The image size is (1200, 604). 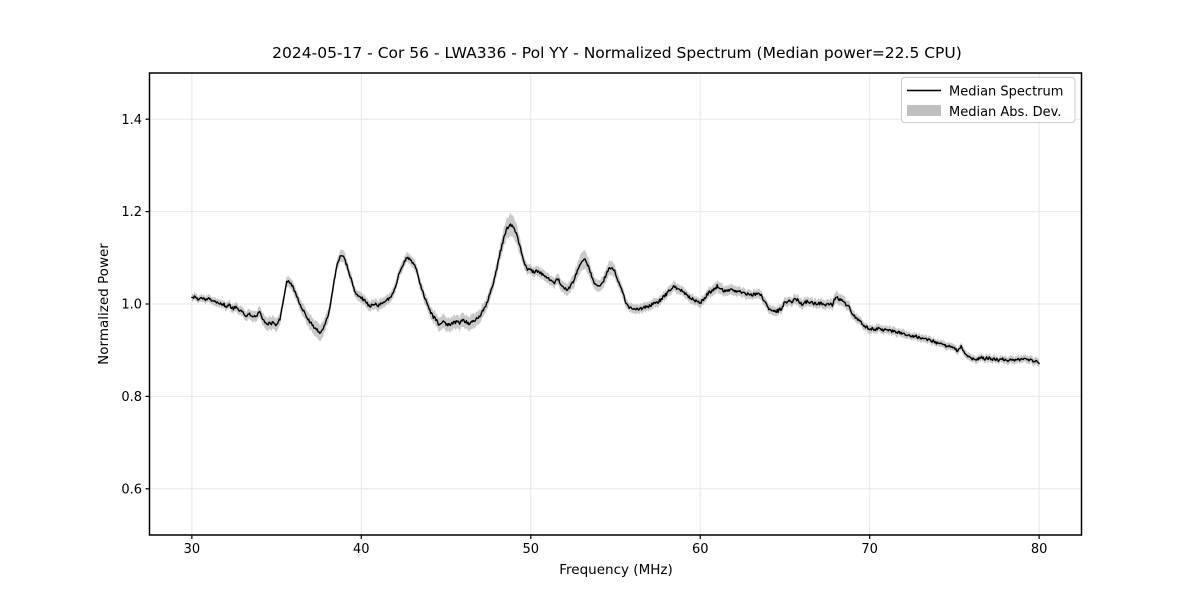 I want to click on x-tick-label: 30, so click(x=192, y=549).